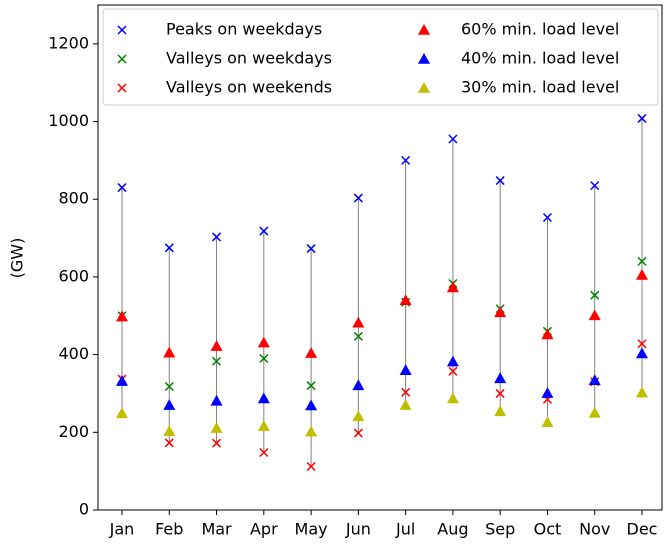  What do you see at coordinates (452, 529) in the screenshot?
I see `x-tick-label: Aug` at bounding box center [452, 529].